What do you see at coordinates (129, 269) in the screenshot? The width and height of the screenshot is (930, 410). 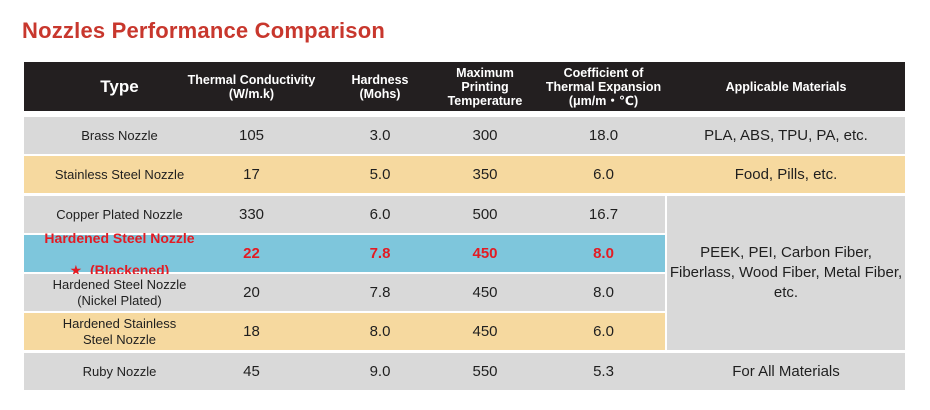 I see `nozzle-type-suffix: (Blackened)` at bounding box center [129, 269].